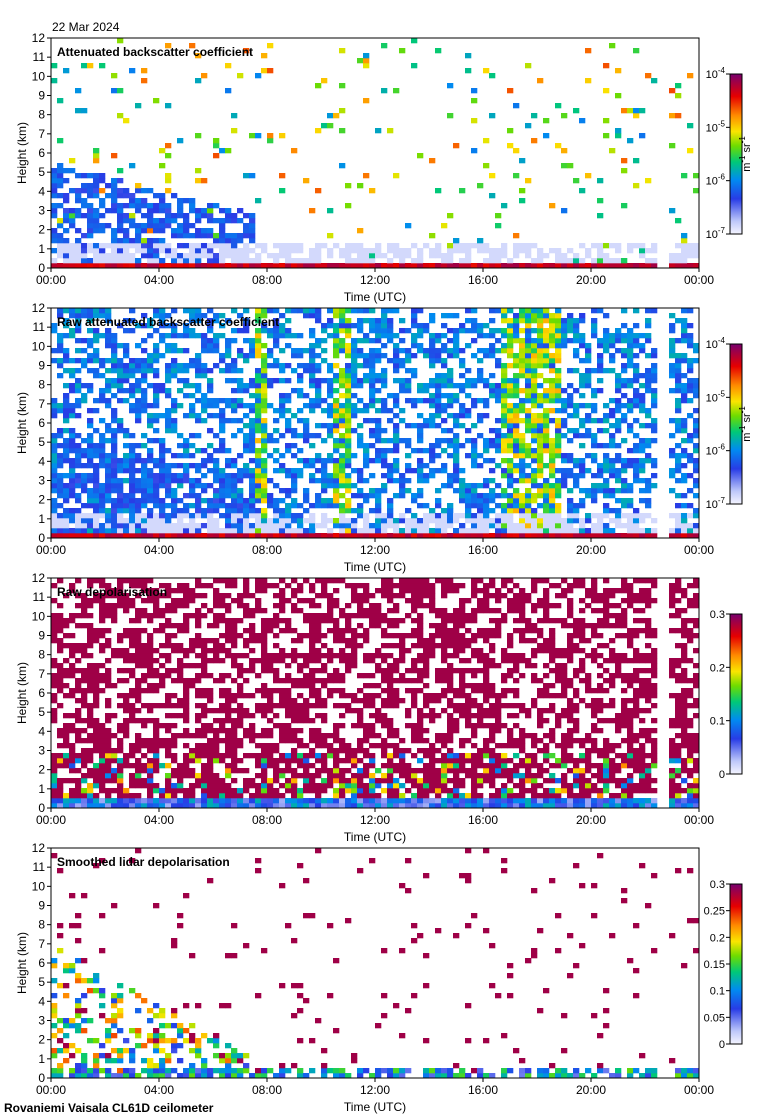 The image size is (780, 1120). Describe the element at coordinates (591, 280) in the screenshot. I see `x-tick-label: 20:00` at that location.